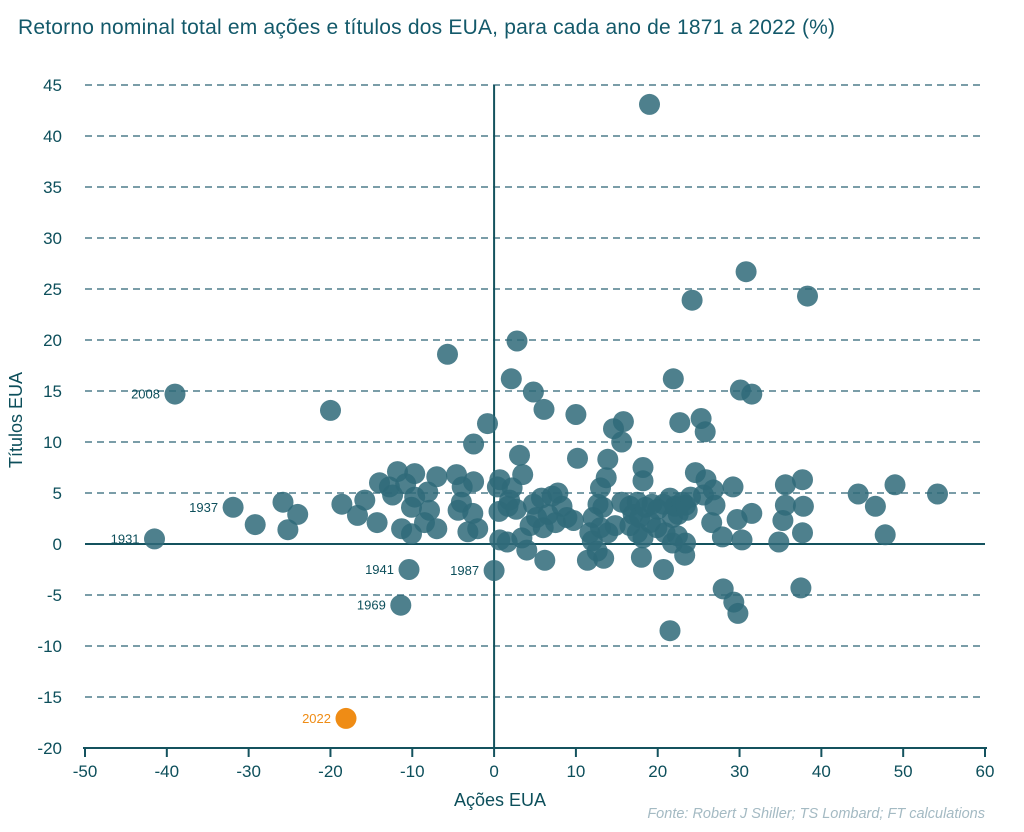 This screenshot has width=1024, height=832. I want to click on year-label: 2008, so click(145, 394).